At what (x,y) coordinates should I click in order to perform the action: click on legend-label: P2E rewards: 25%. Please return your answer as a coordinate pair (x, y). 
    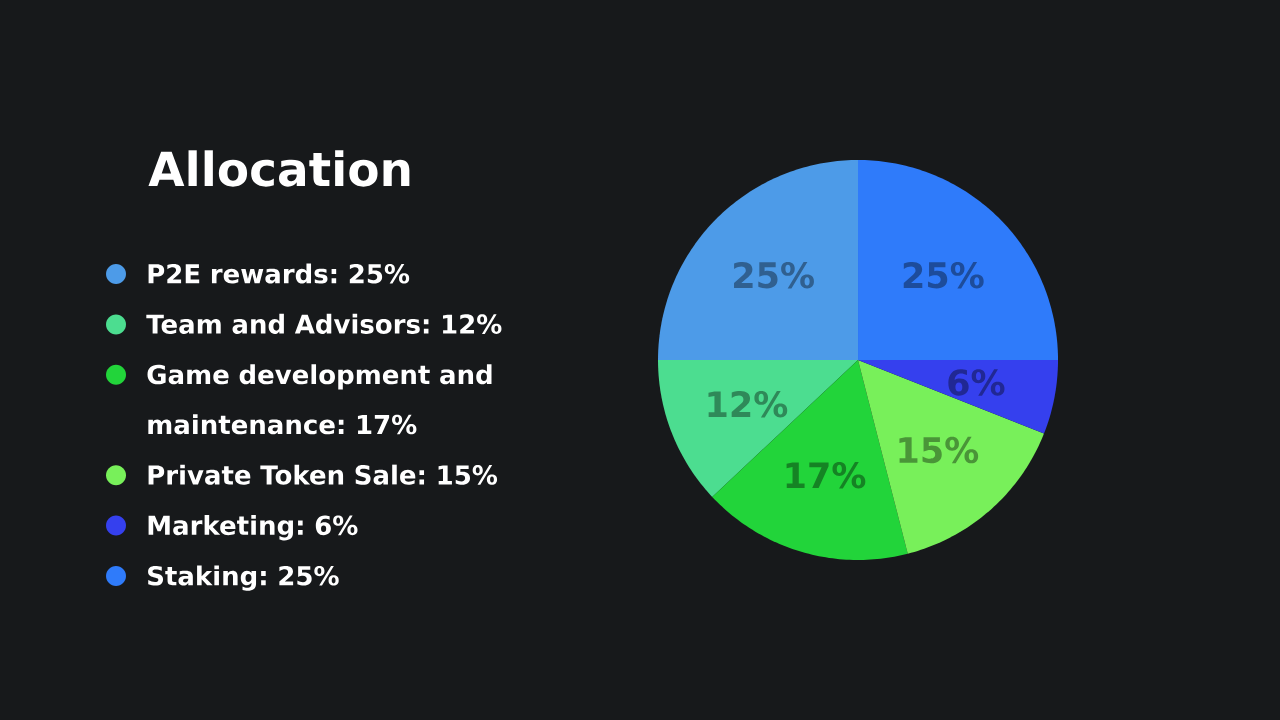
    Looking at the image, I should click on (279, 273).